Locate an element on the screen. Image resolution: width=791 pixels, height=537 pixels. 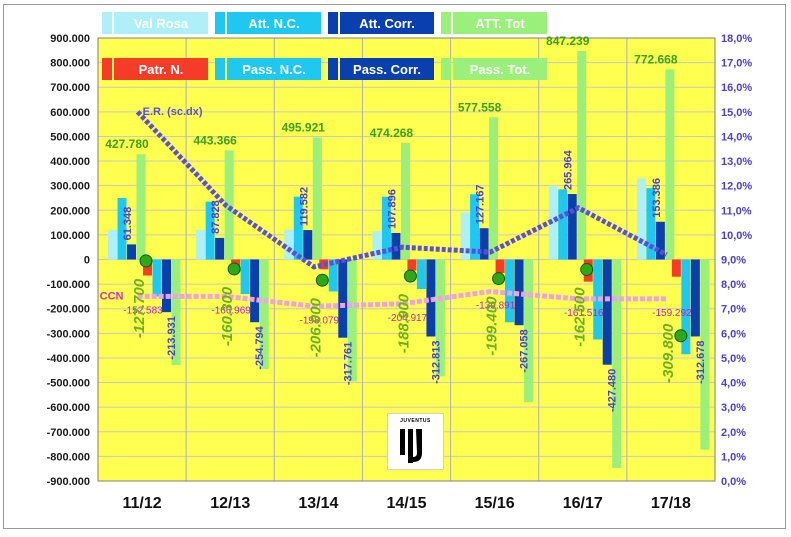
y-right-tick-label: 4,0% is located at coordinates (733, 384).